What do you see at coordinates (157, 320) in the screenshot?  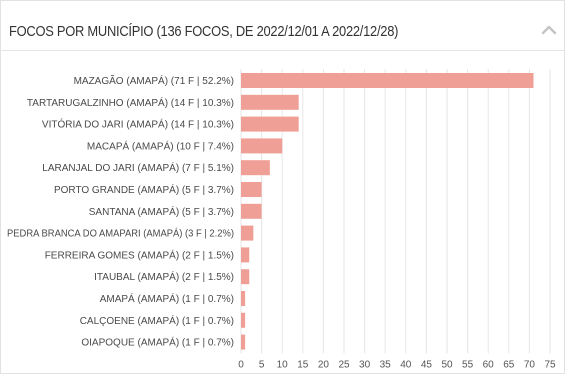 I see `category-label: CALÇOENE (AMAPÁ) (1 F | 0.7%)` at bounding box center [157, 320].